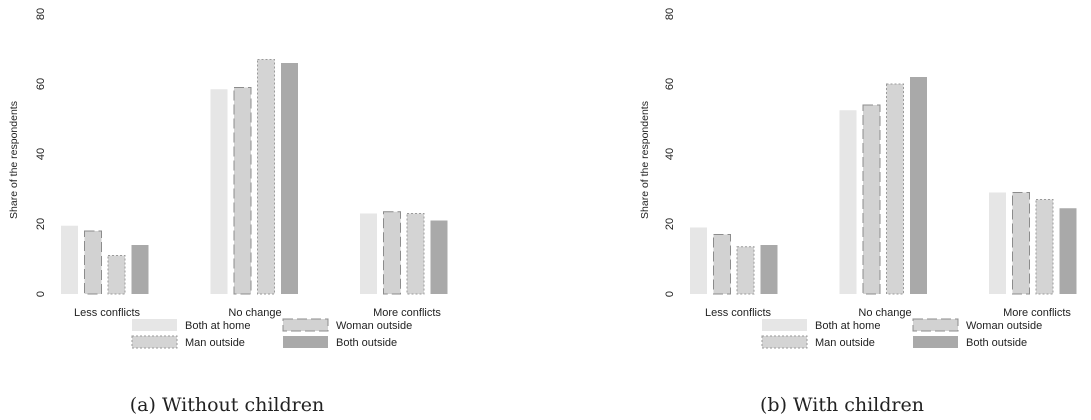  What do you see at coordinates (842, 405) in the screenshot?
I see `panel-caption: (b) With children` at bounding box center [842, 405].